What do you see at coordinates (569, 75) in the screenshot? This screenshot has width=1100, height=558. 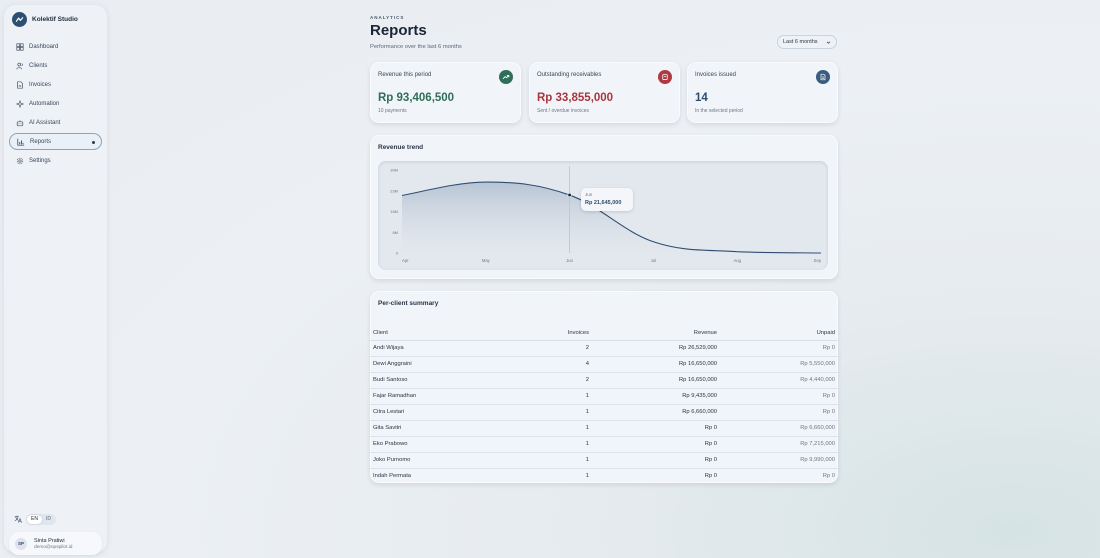 I see `kpi-label: Outstanding receivables` at bounding box center [569, 75].